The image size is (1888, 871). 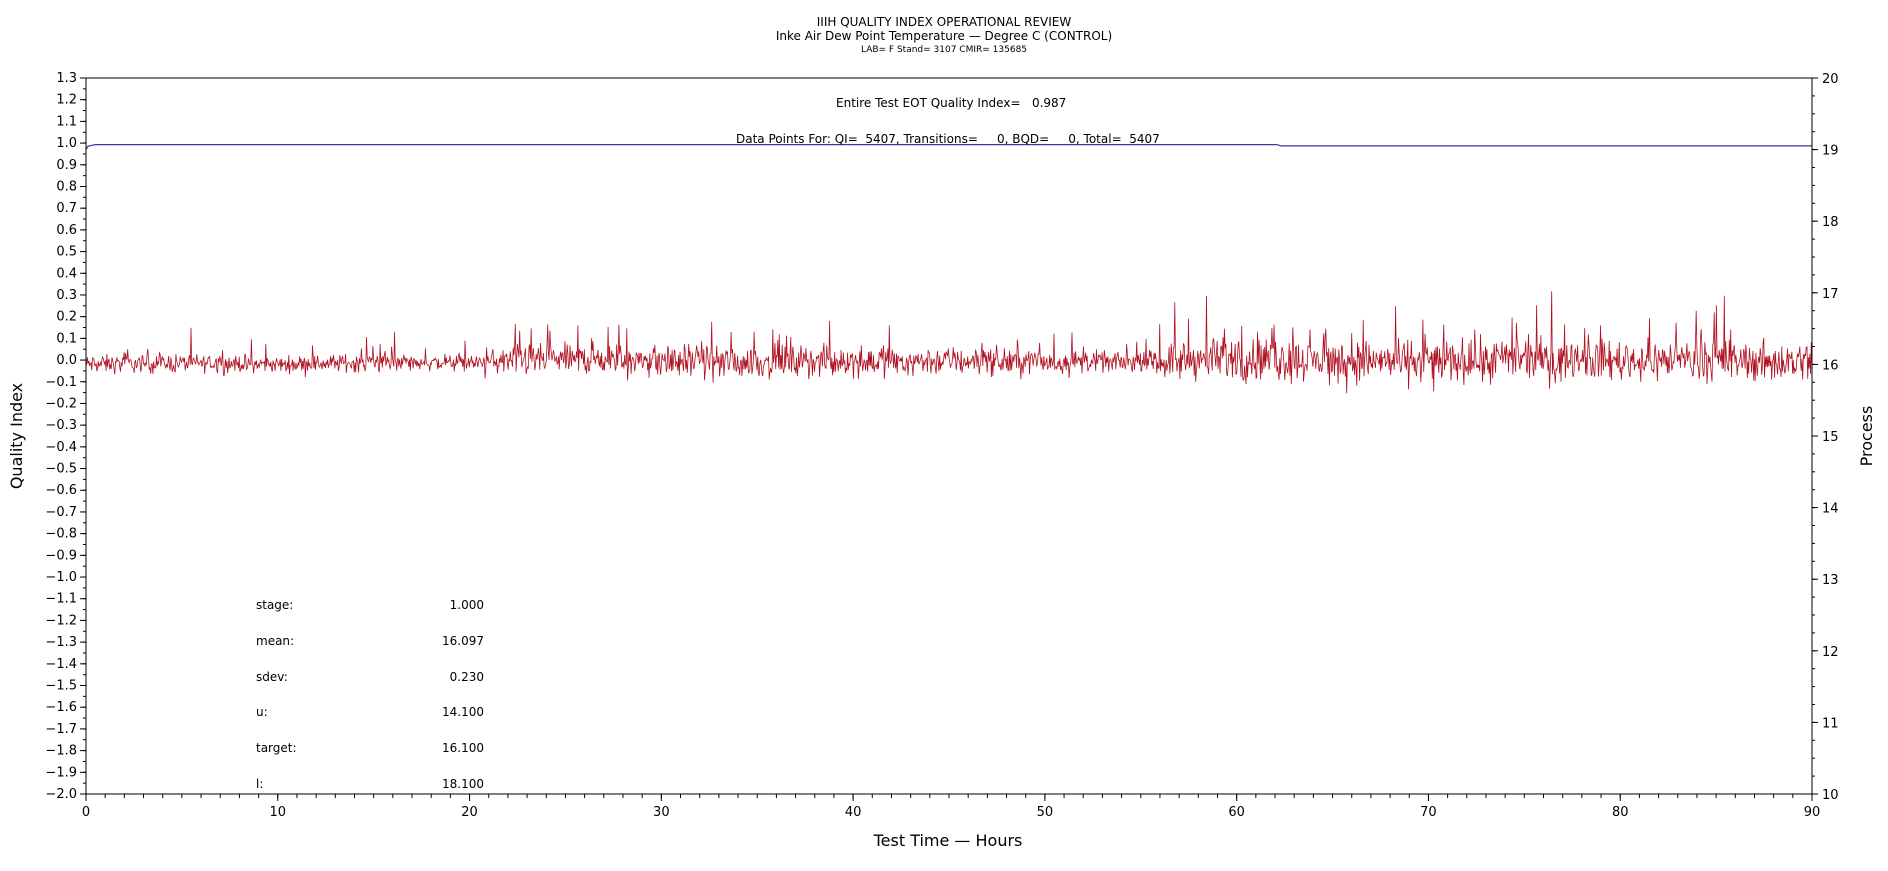 I want to click on stat-value: 16.100, so click(x=463, y=748).